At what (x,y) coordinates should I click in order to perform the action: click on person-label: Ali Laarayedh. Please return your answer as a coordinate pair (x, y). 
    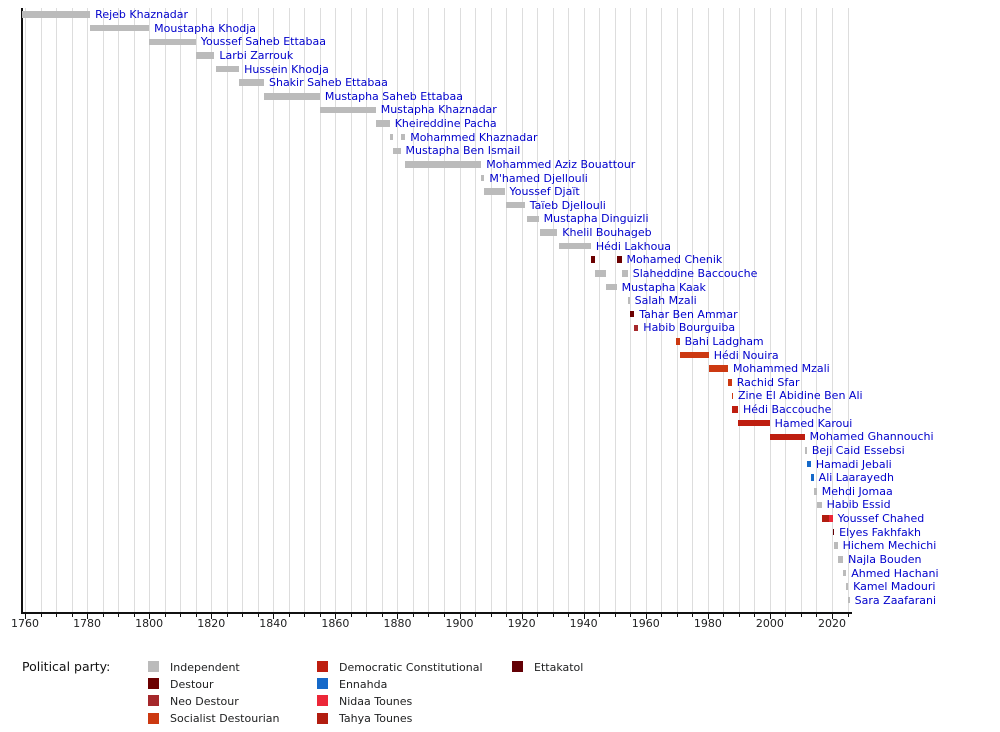
    Looking at the image, I should click on (856, 478).